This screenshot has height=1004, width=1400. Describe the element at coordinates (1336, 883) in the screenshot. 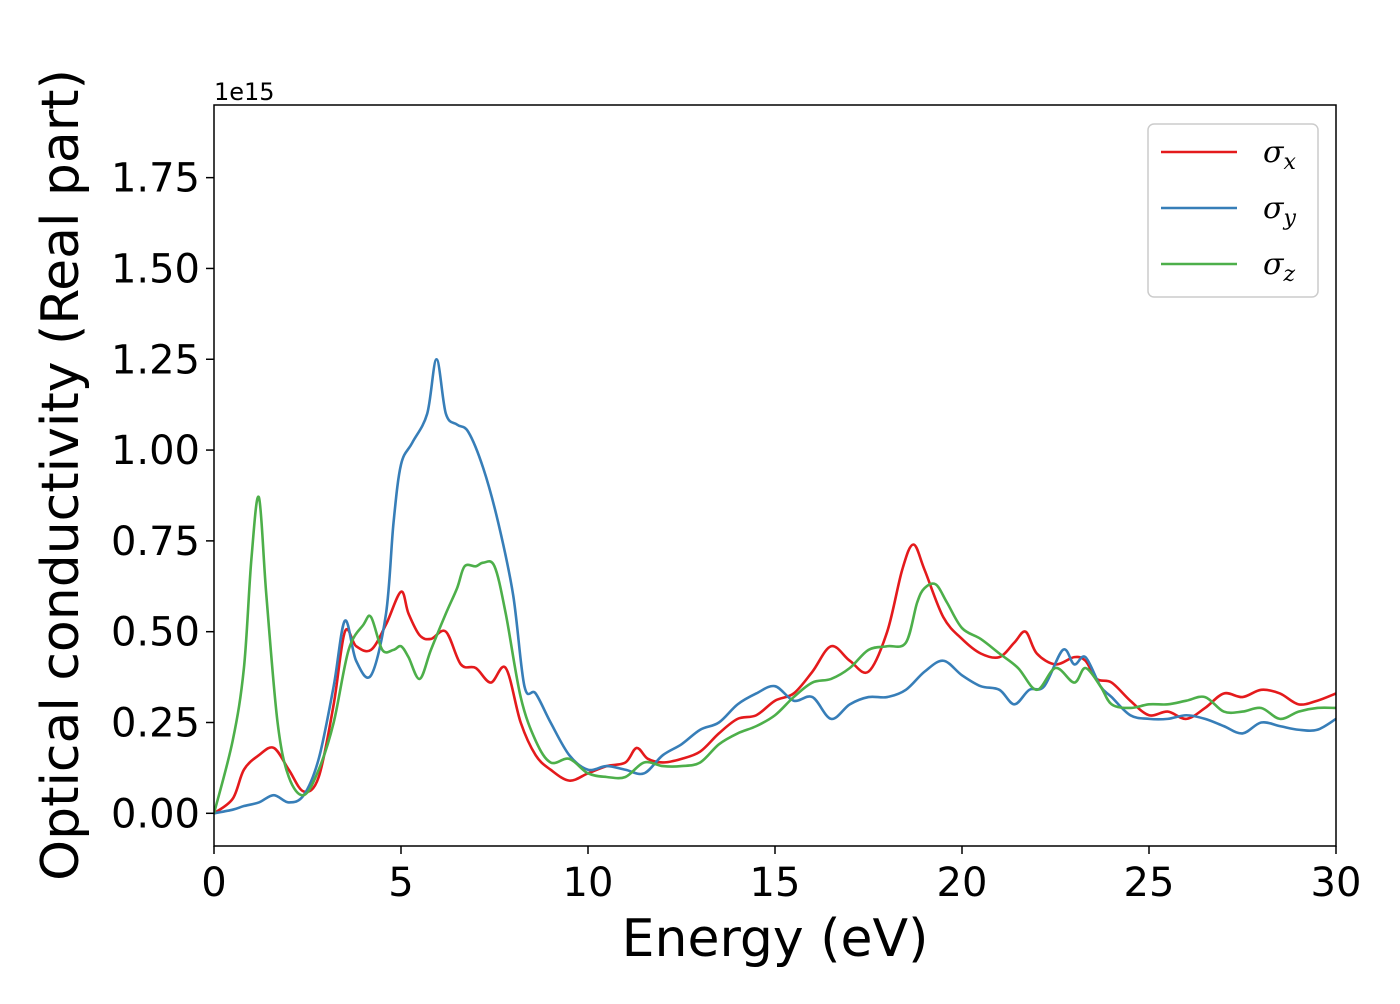

I see `x-tick-label: 30` at that location.